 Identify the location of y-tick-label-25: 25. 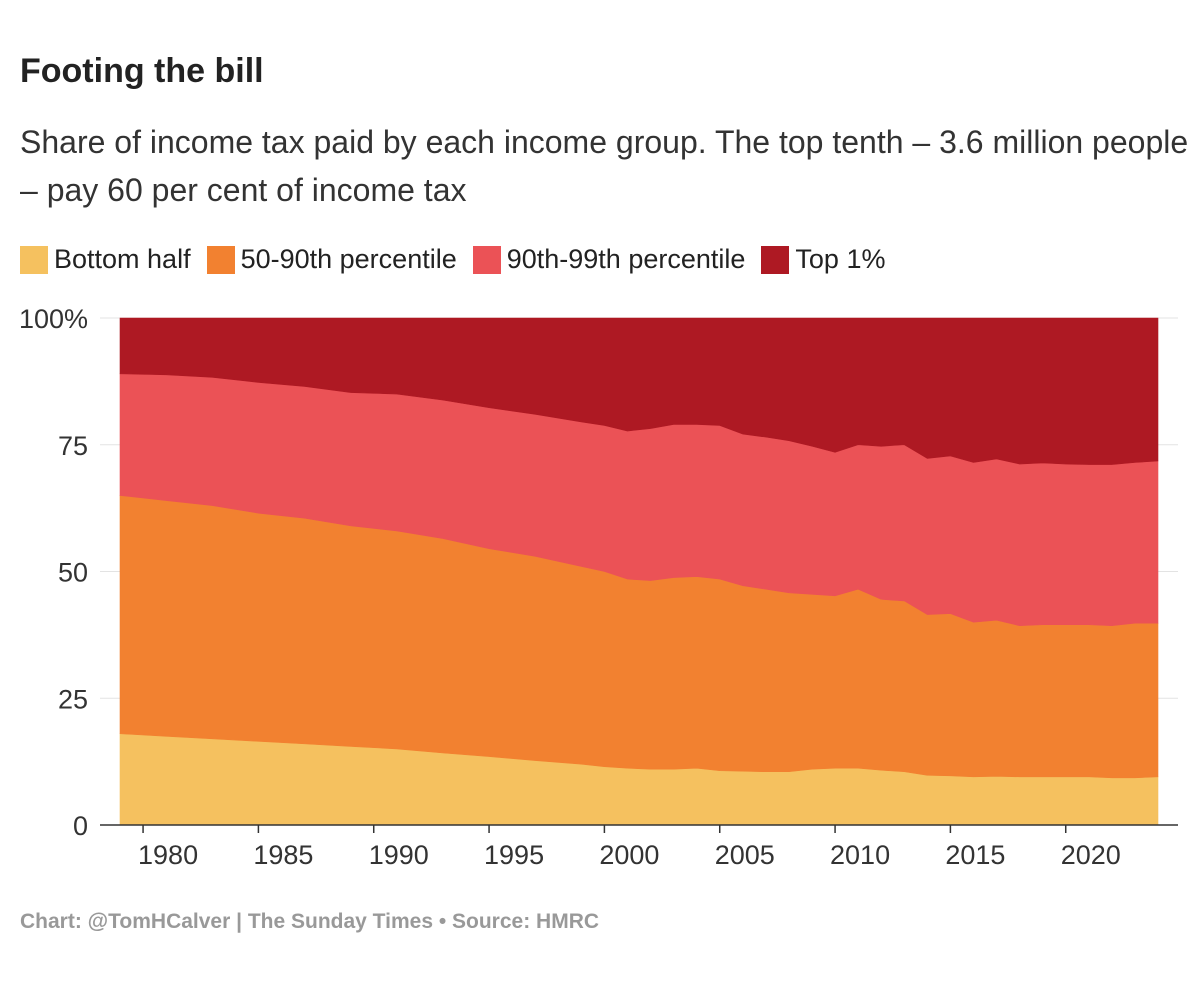
(73, 699).